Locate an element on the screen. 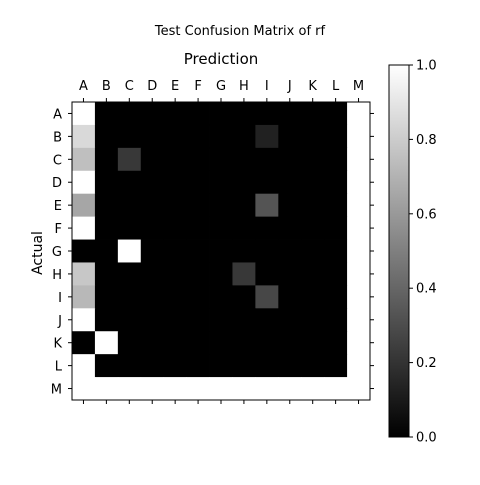 The height and width of the screenshot is (485, 480). x-tick-label: A is located at coordinates (83, 86).